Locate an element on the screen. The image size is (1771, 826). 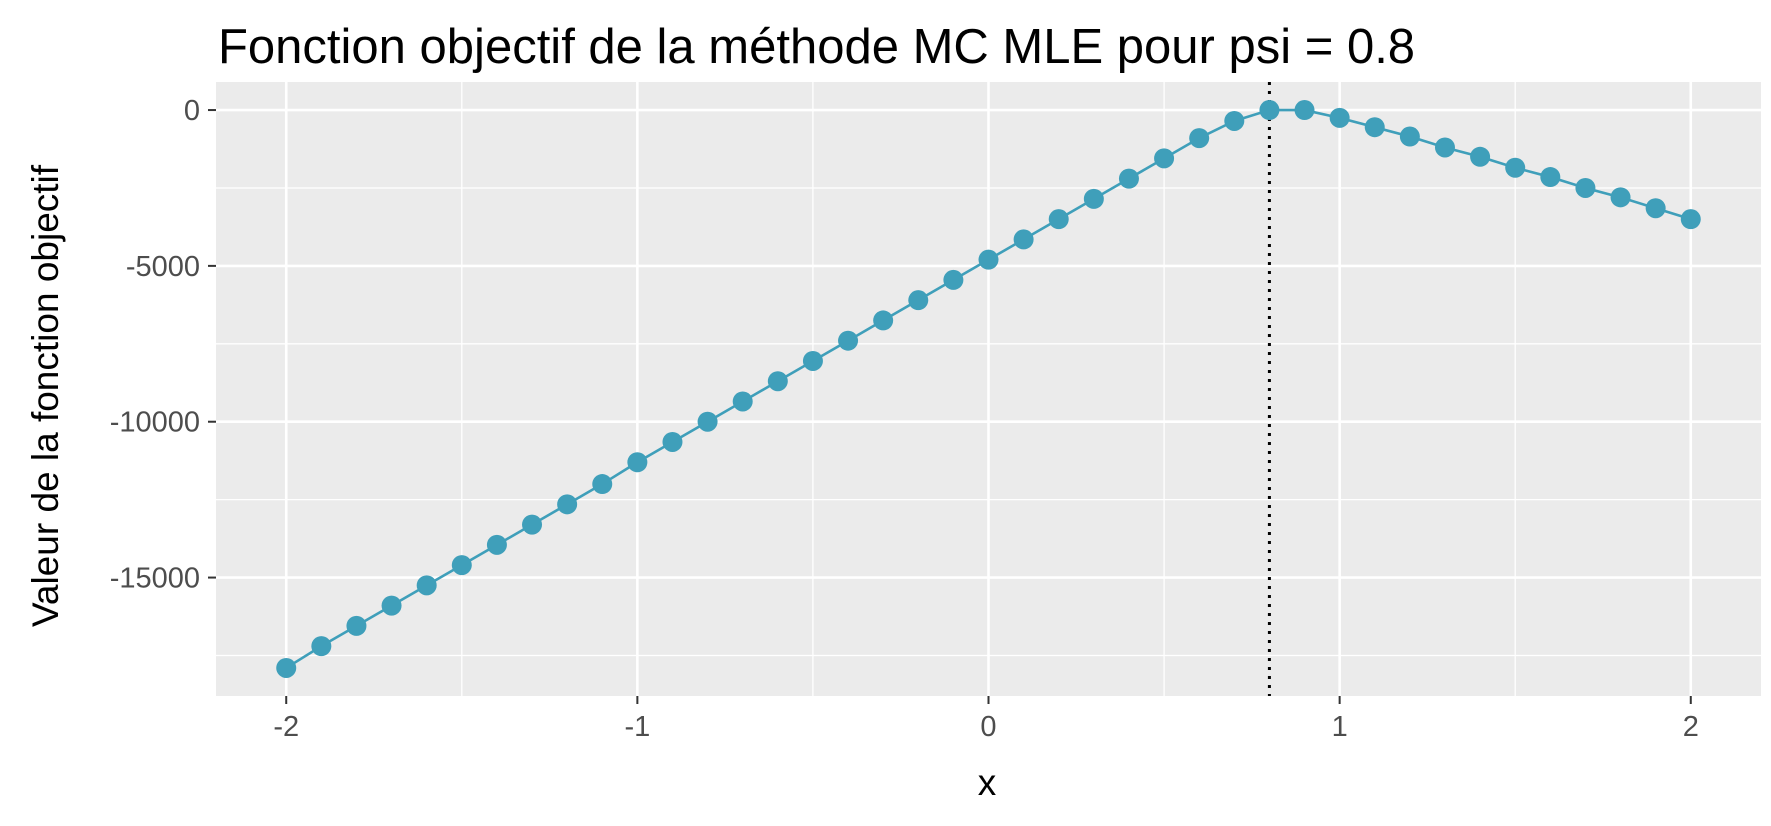
y-tick-label: -5000 is located at coordinates (163, 267).